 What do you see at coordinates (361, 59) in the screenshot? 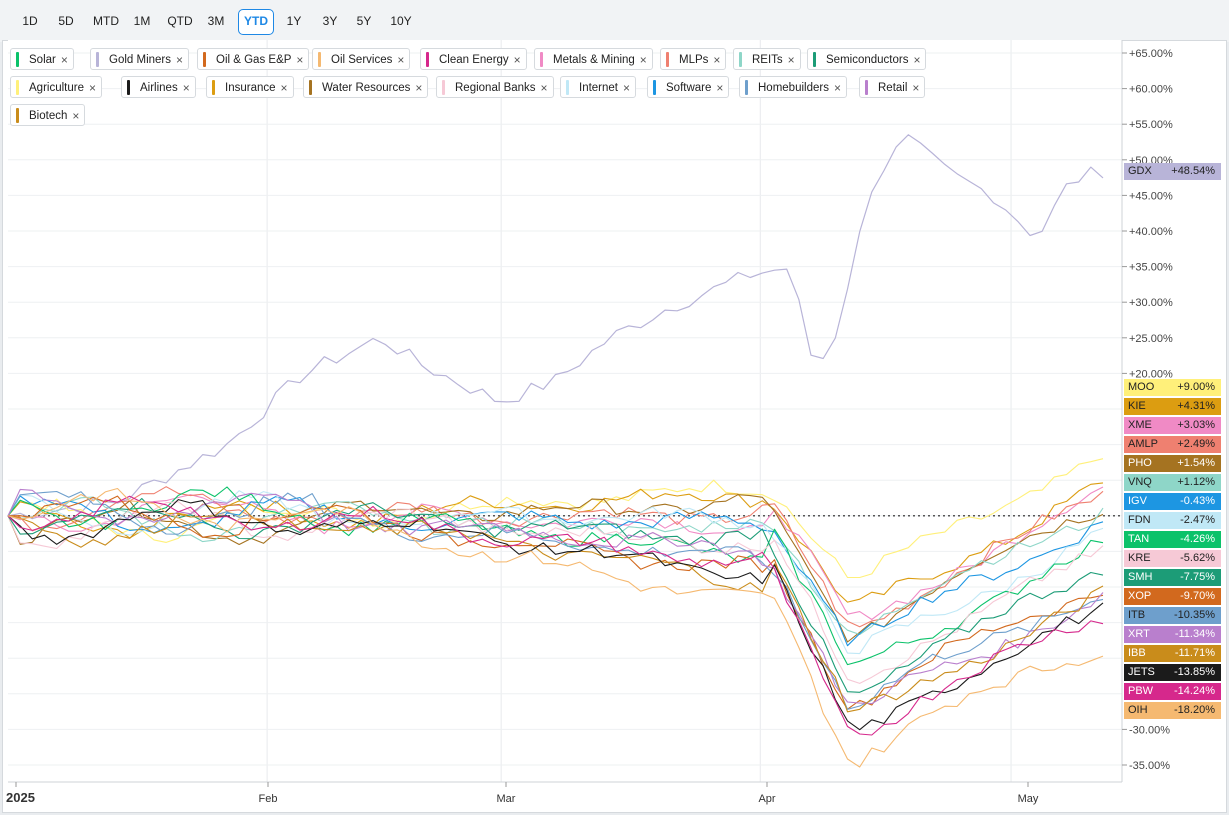
I see `series-chip-oil-services: Oil Services ×` at bounding box center [361, 59].